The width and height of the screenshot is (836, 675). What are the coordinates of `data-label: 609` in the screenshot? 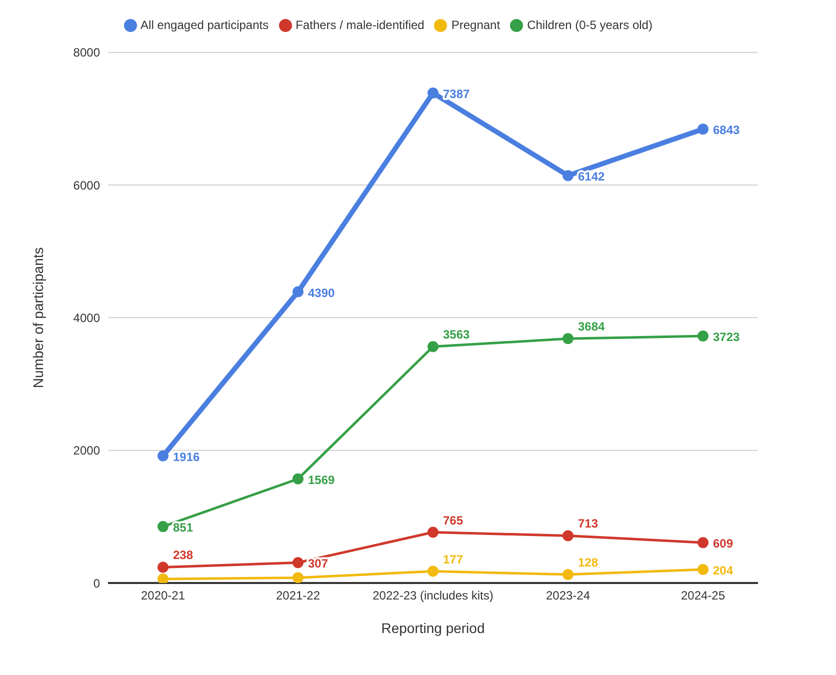 It's located at (723, 543).